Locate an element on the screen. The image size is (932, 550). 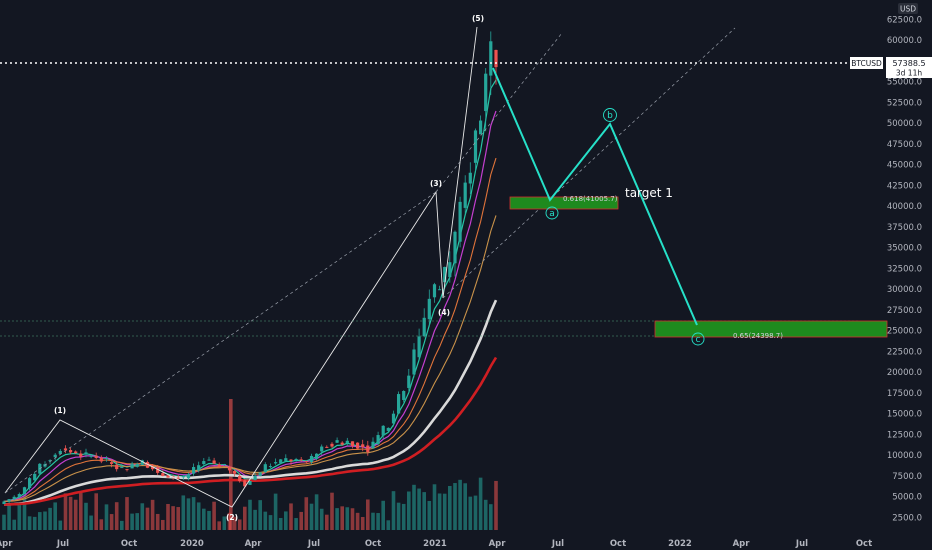
y-tick-label: 42500.0 is located at coordinates (904, 186).